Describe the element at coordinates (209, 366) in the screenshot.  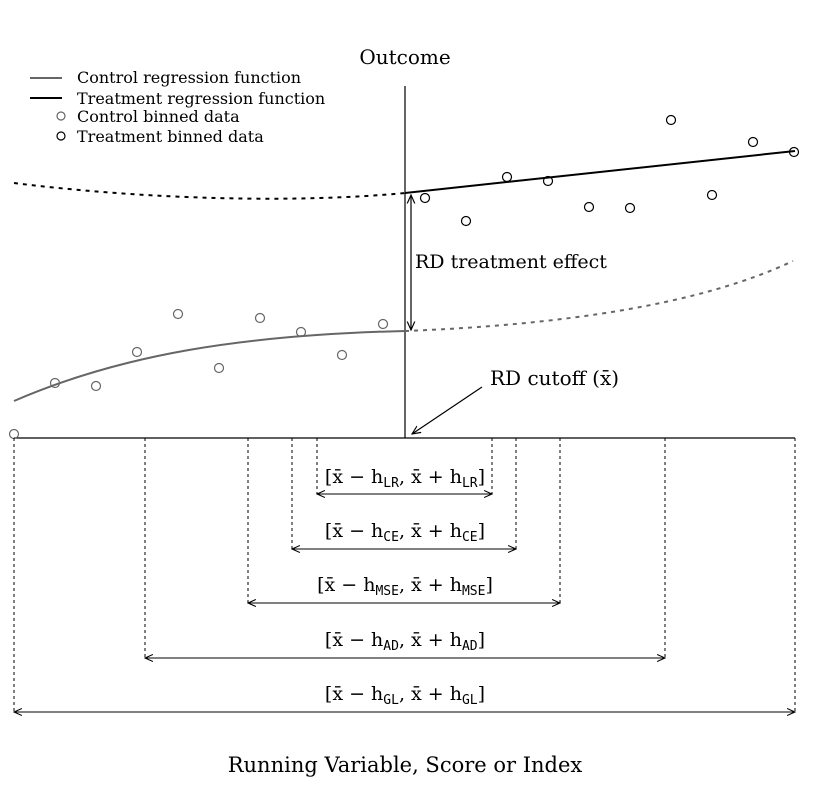
I see `control-regression-line` at that location.